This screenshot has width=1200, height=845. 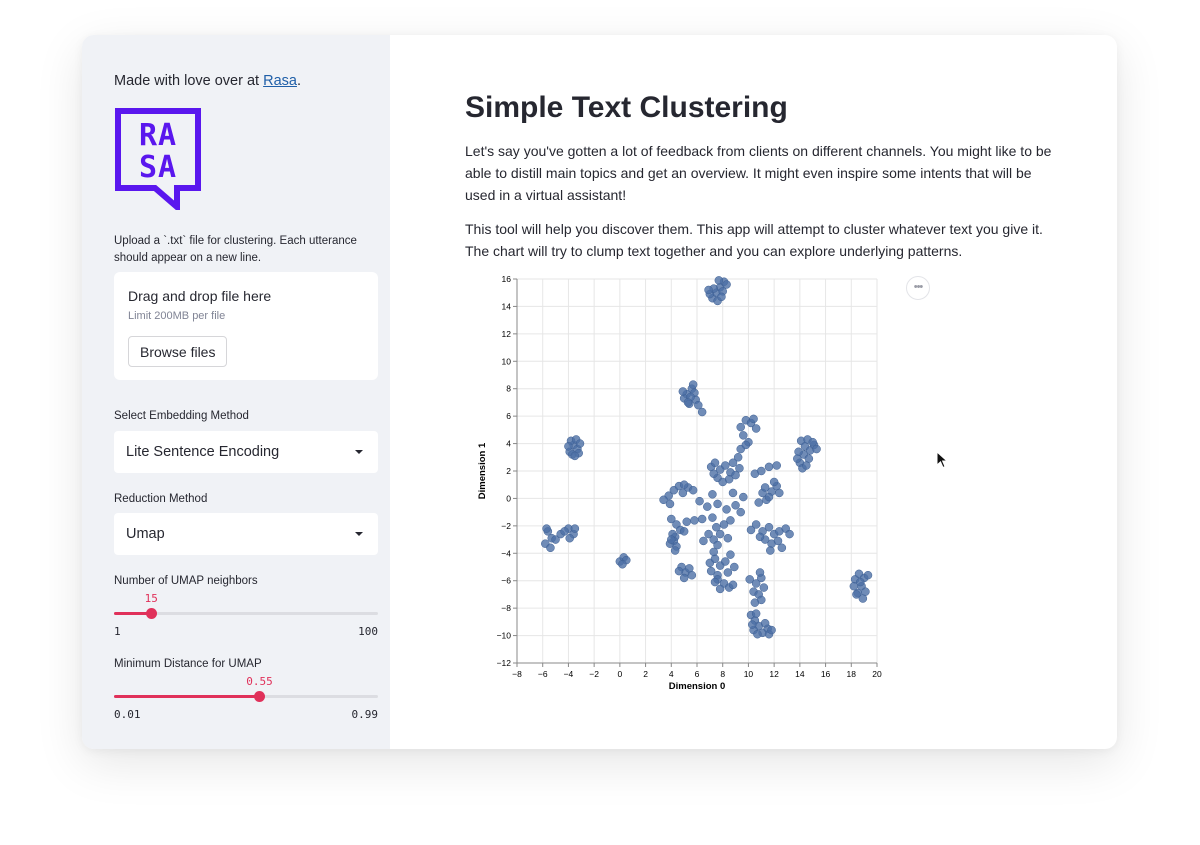 I want to click on svg-text: RA, so click(x=158, y=135).